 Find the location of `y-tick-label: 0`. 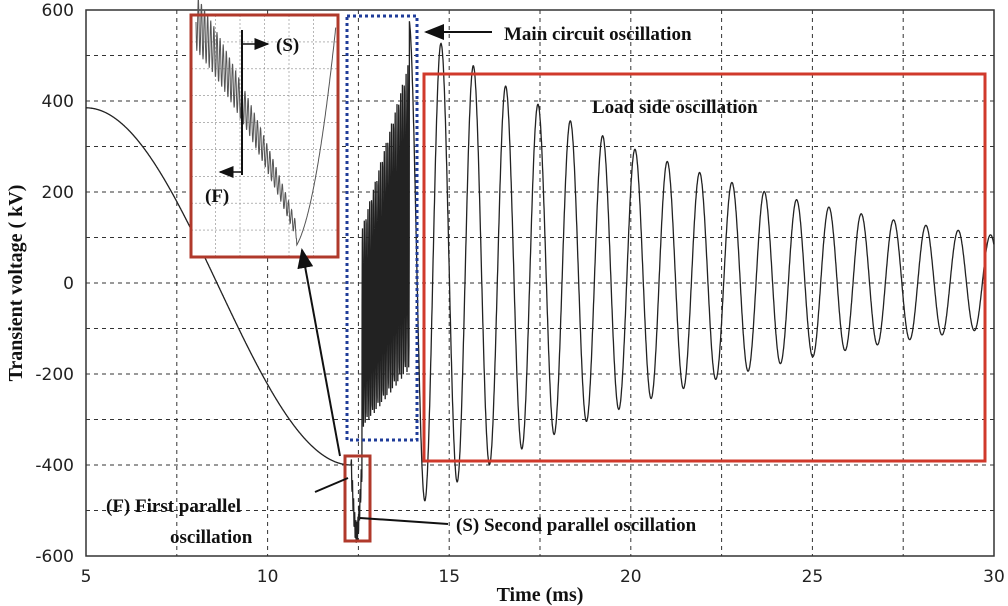

y-tick-label: 0 is located at coordinates (68, 284).